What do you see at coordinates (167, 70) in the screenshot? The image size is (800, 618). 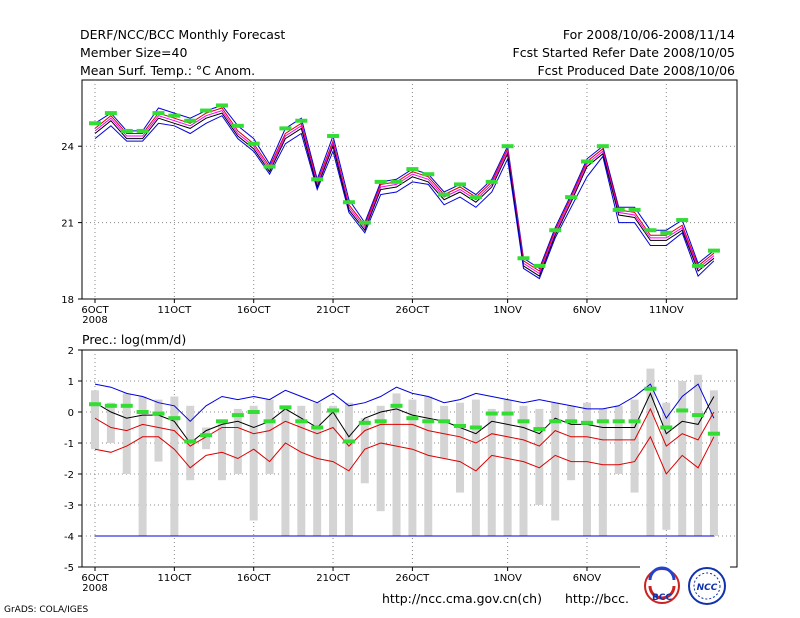 I see `header-variable: Mean Surf. Temp.: °C Anom.` at bounding box center [167, 70].